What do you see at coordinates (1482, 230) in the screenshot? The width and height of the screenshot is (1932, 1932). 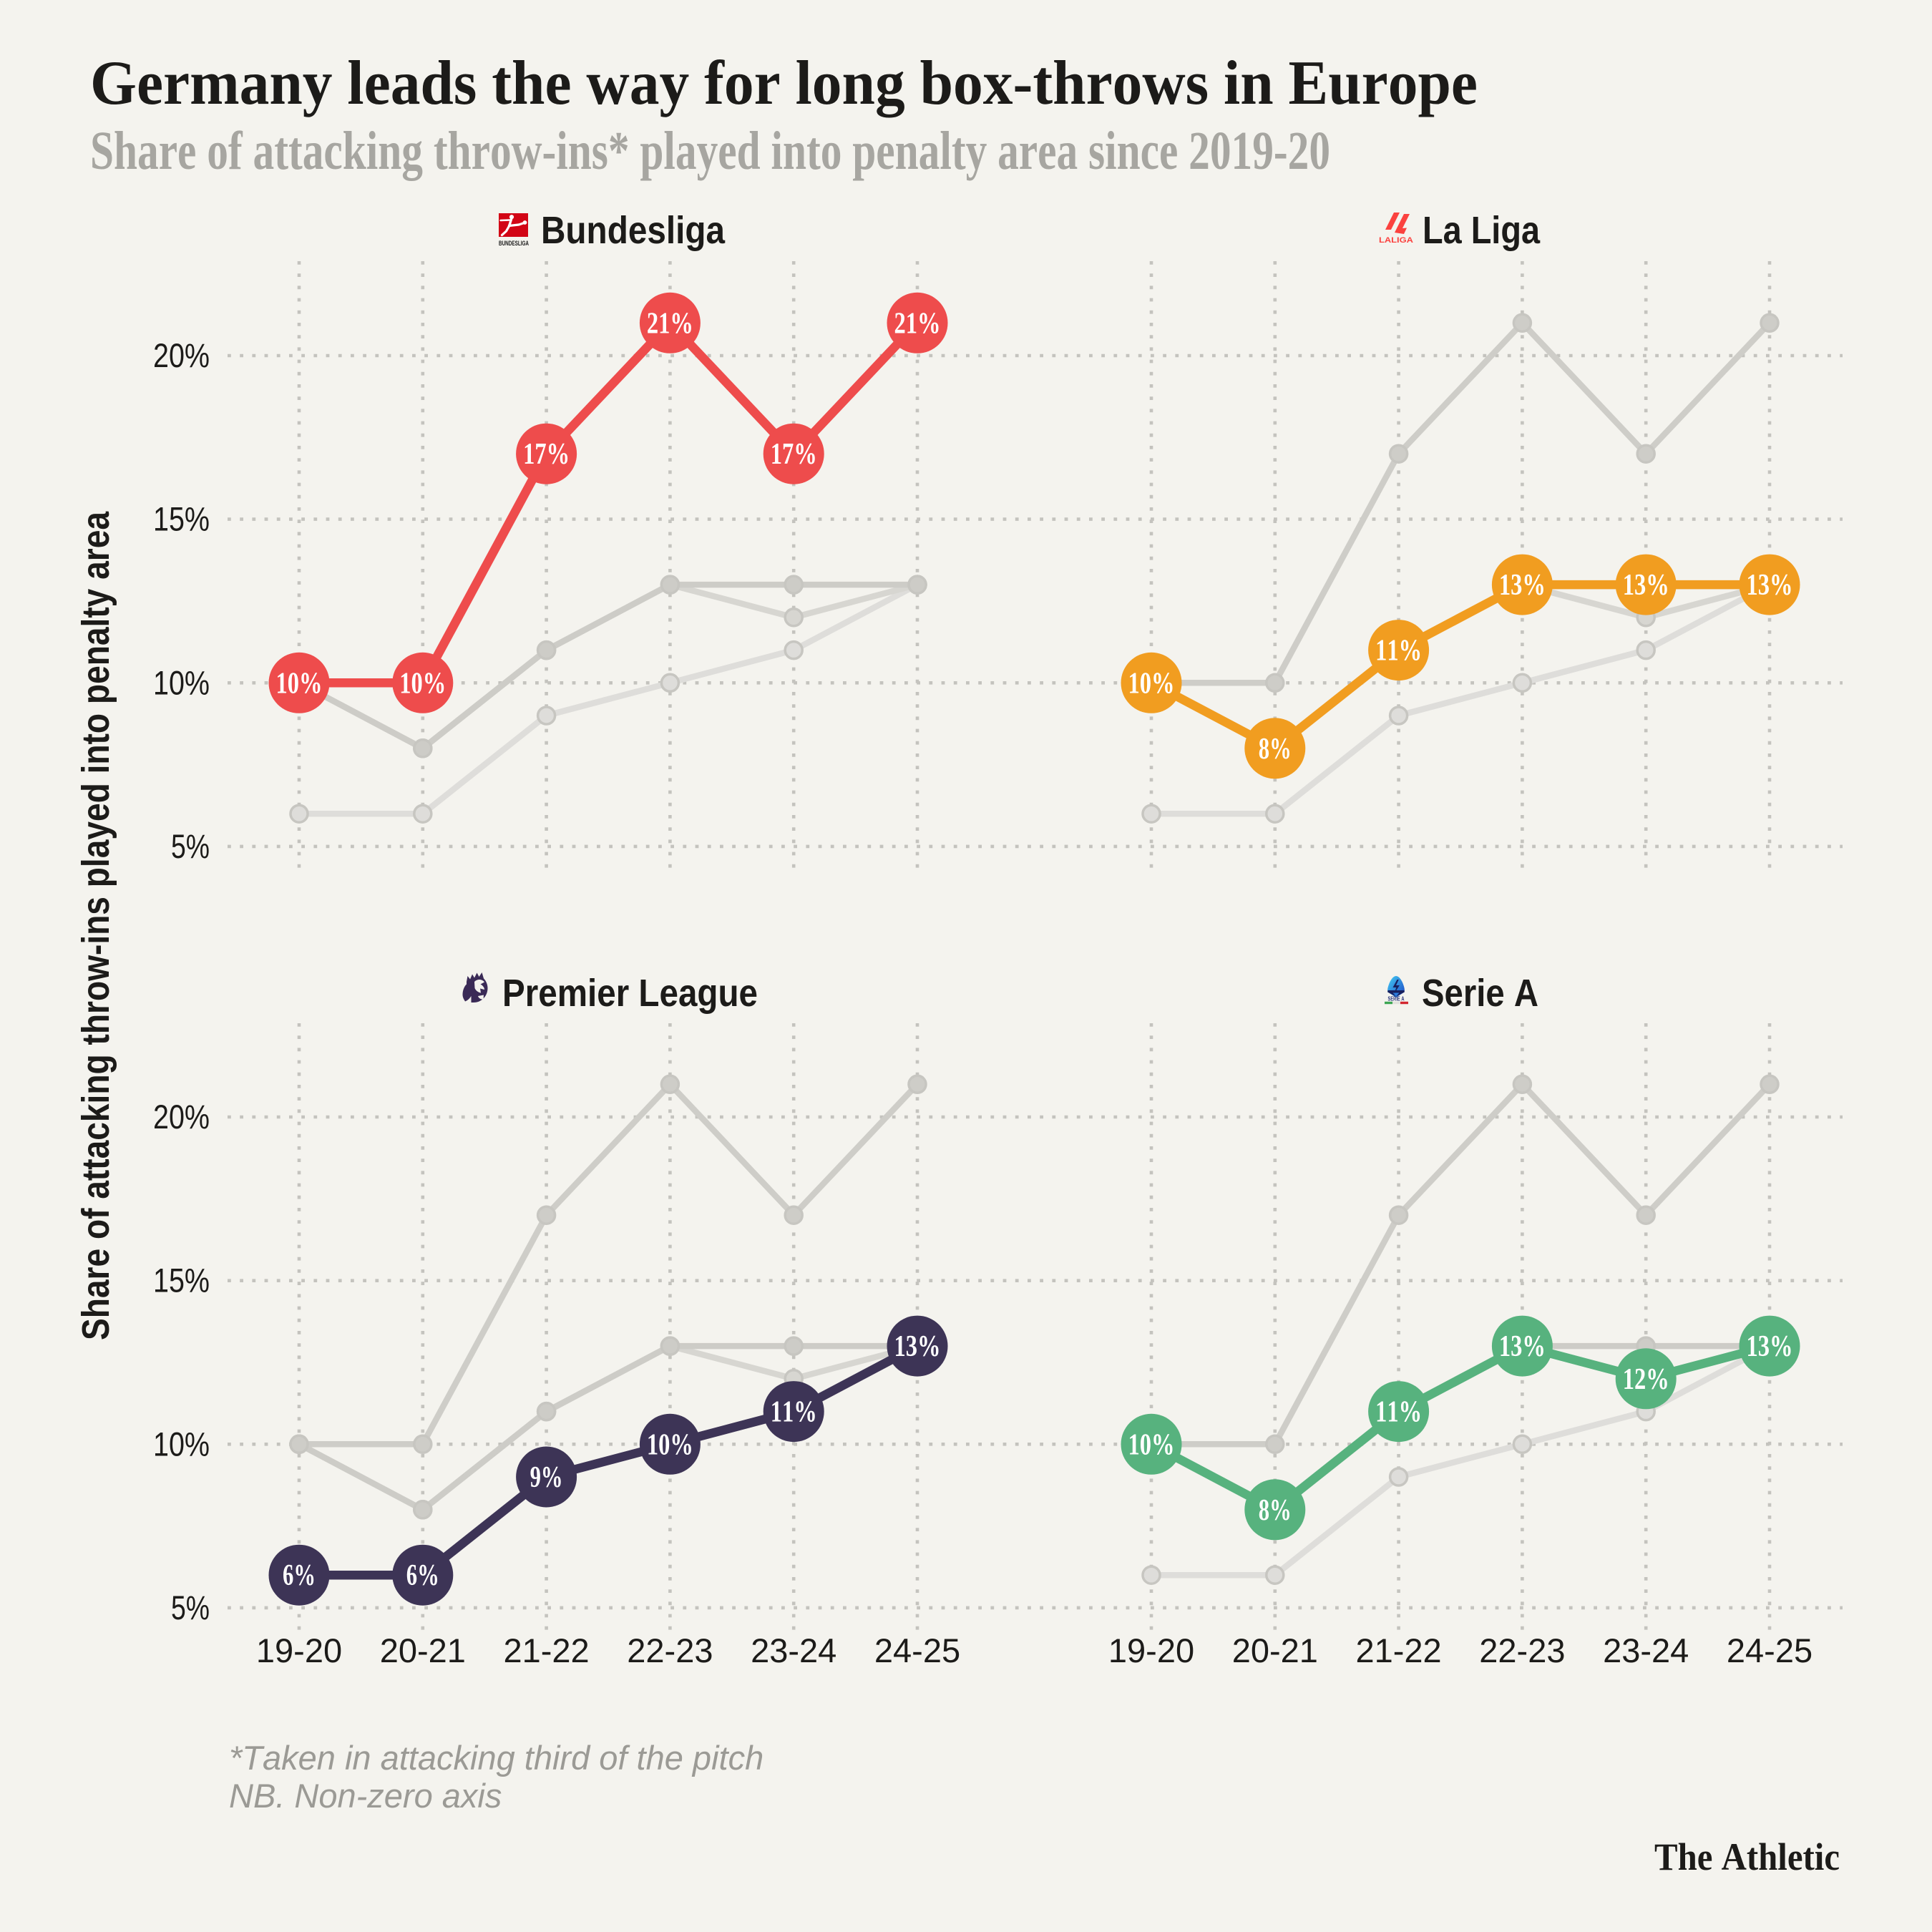 I see `svg-text: La Liga` at bounding box center [1482, 230].